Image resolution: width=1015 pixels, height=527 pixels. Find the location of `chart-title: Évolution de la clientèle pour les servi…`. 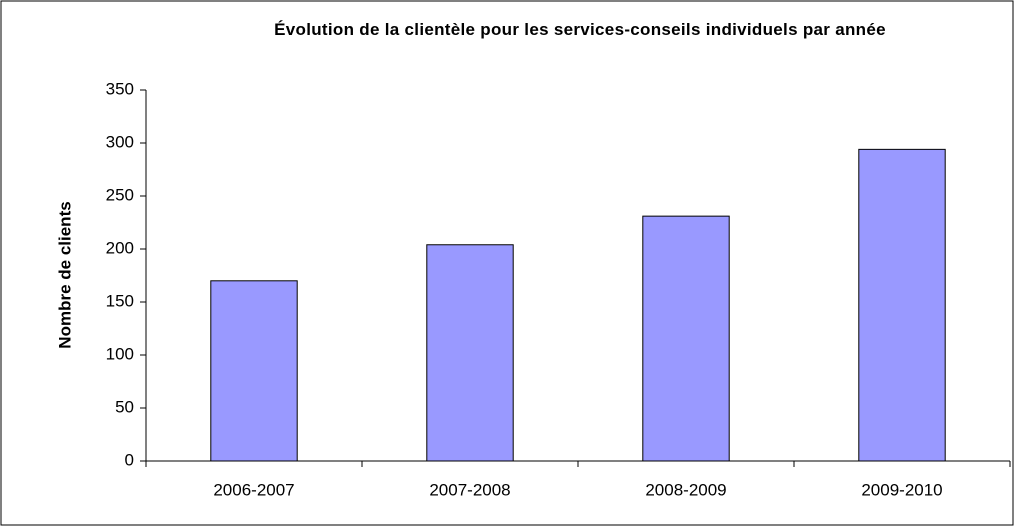

chart-title: Évolution de la clientèle pour les servi… is located at coordinates (580, 29).